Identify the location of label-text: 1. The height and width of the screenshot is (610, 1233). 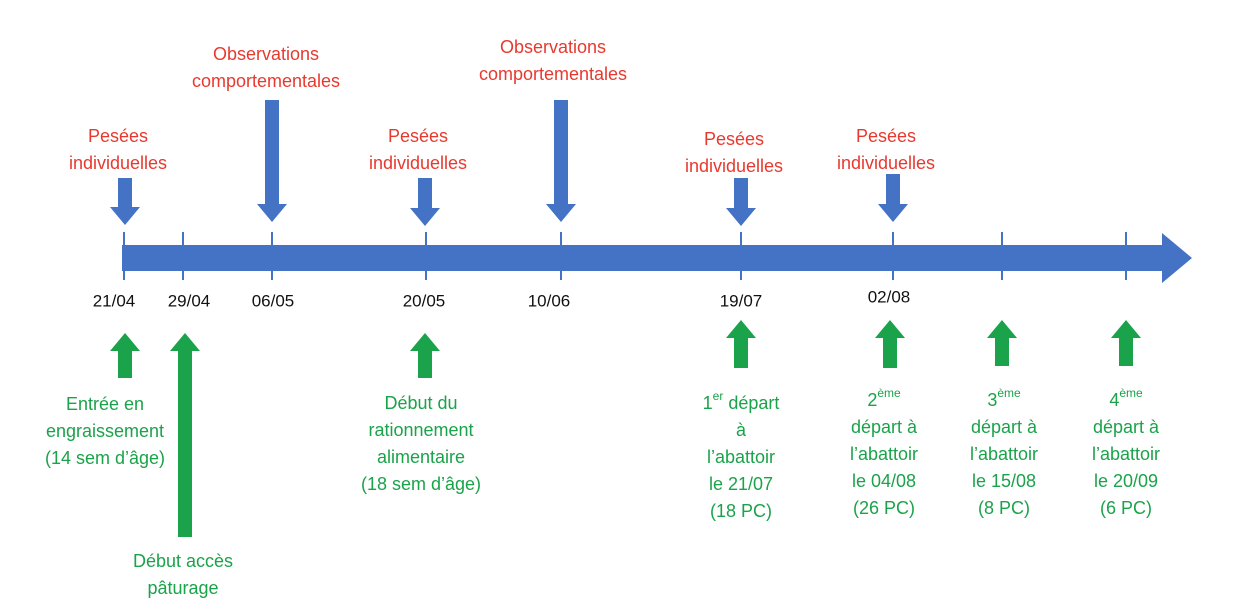
(708, 403).